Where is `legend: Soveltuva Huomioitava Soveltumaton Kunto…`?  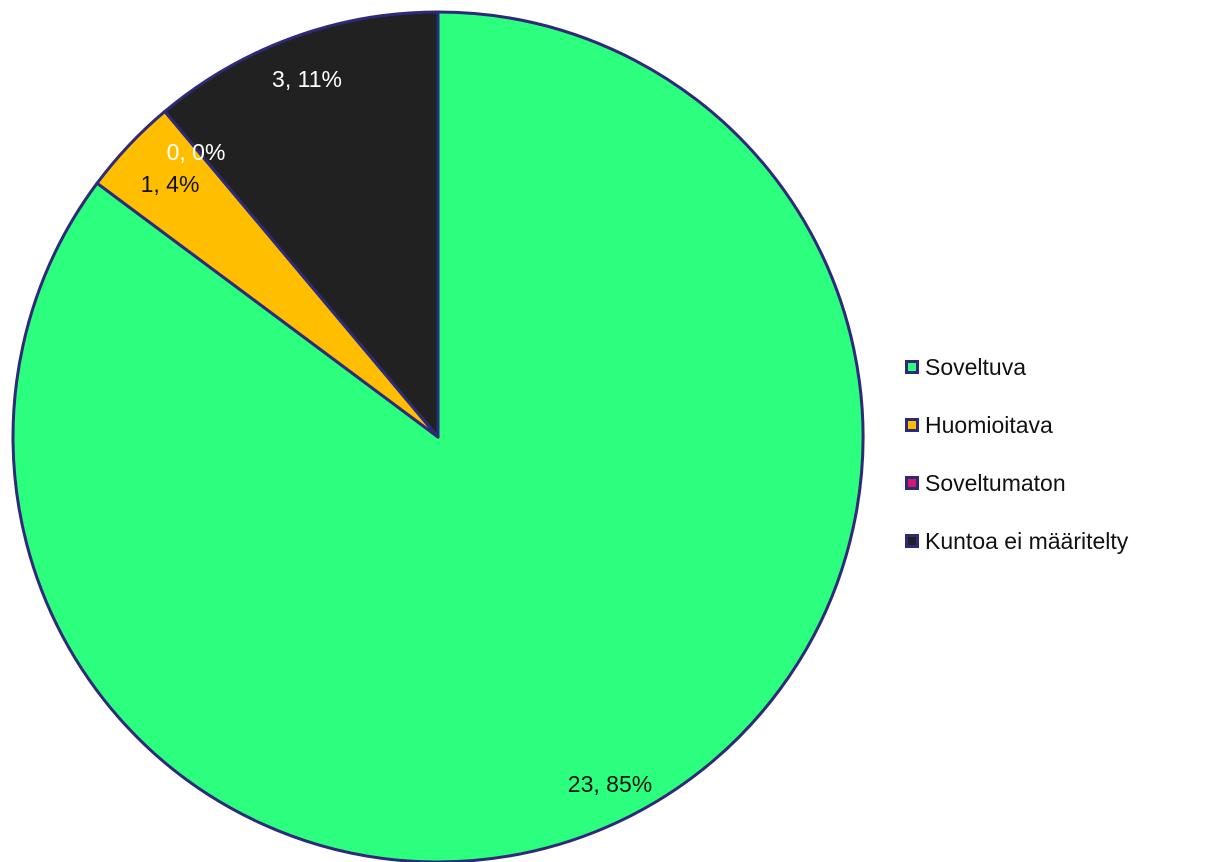
legend: Soveltuva Huomioitava Soveltumaton Kunto… is located at coordinates (1055, 454).